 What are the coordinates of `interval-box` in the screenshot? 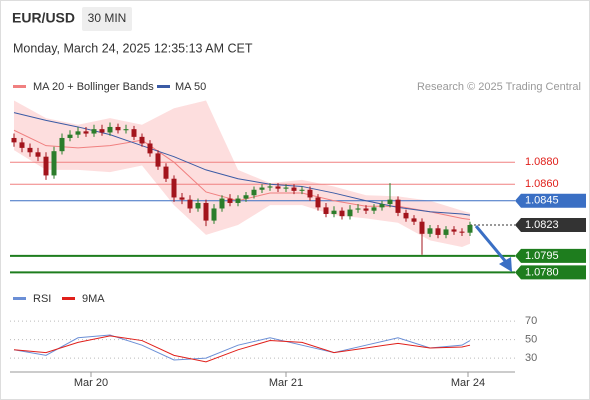 It's located at (107, 19).